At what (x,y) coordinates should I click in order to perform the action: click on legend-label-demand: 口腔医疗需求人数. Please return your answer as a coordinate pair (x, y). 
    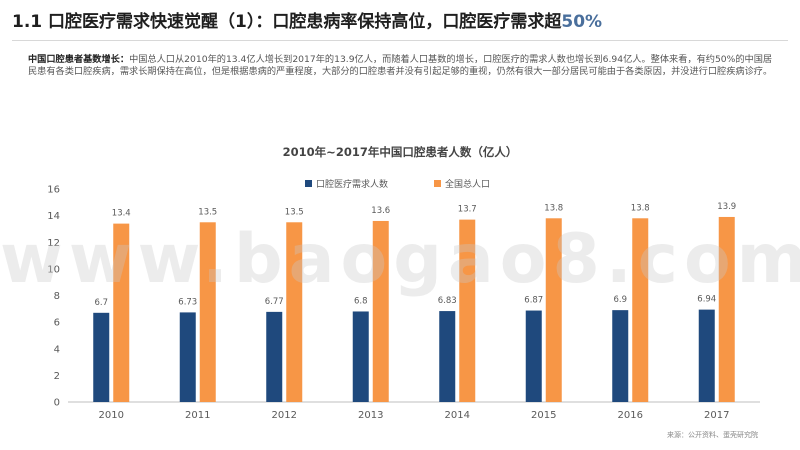
    Looking at the image, I should click on (352, 184).